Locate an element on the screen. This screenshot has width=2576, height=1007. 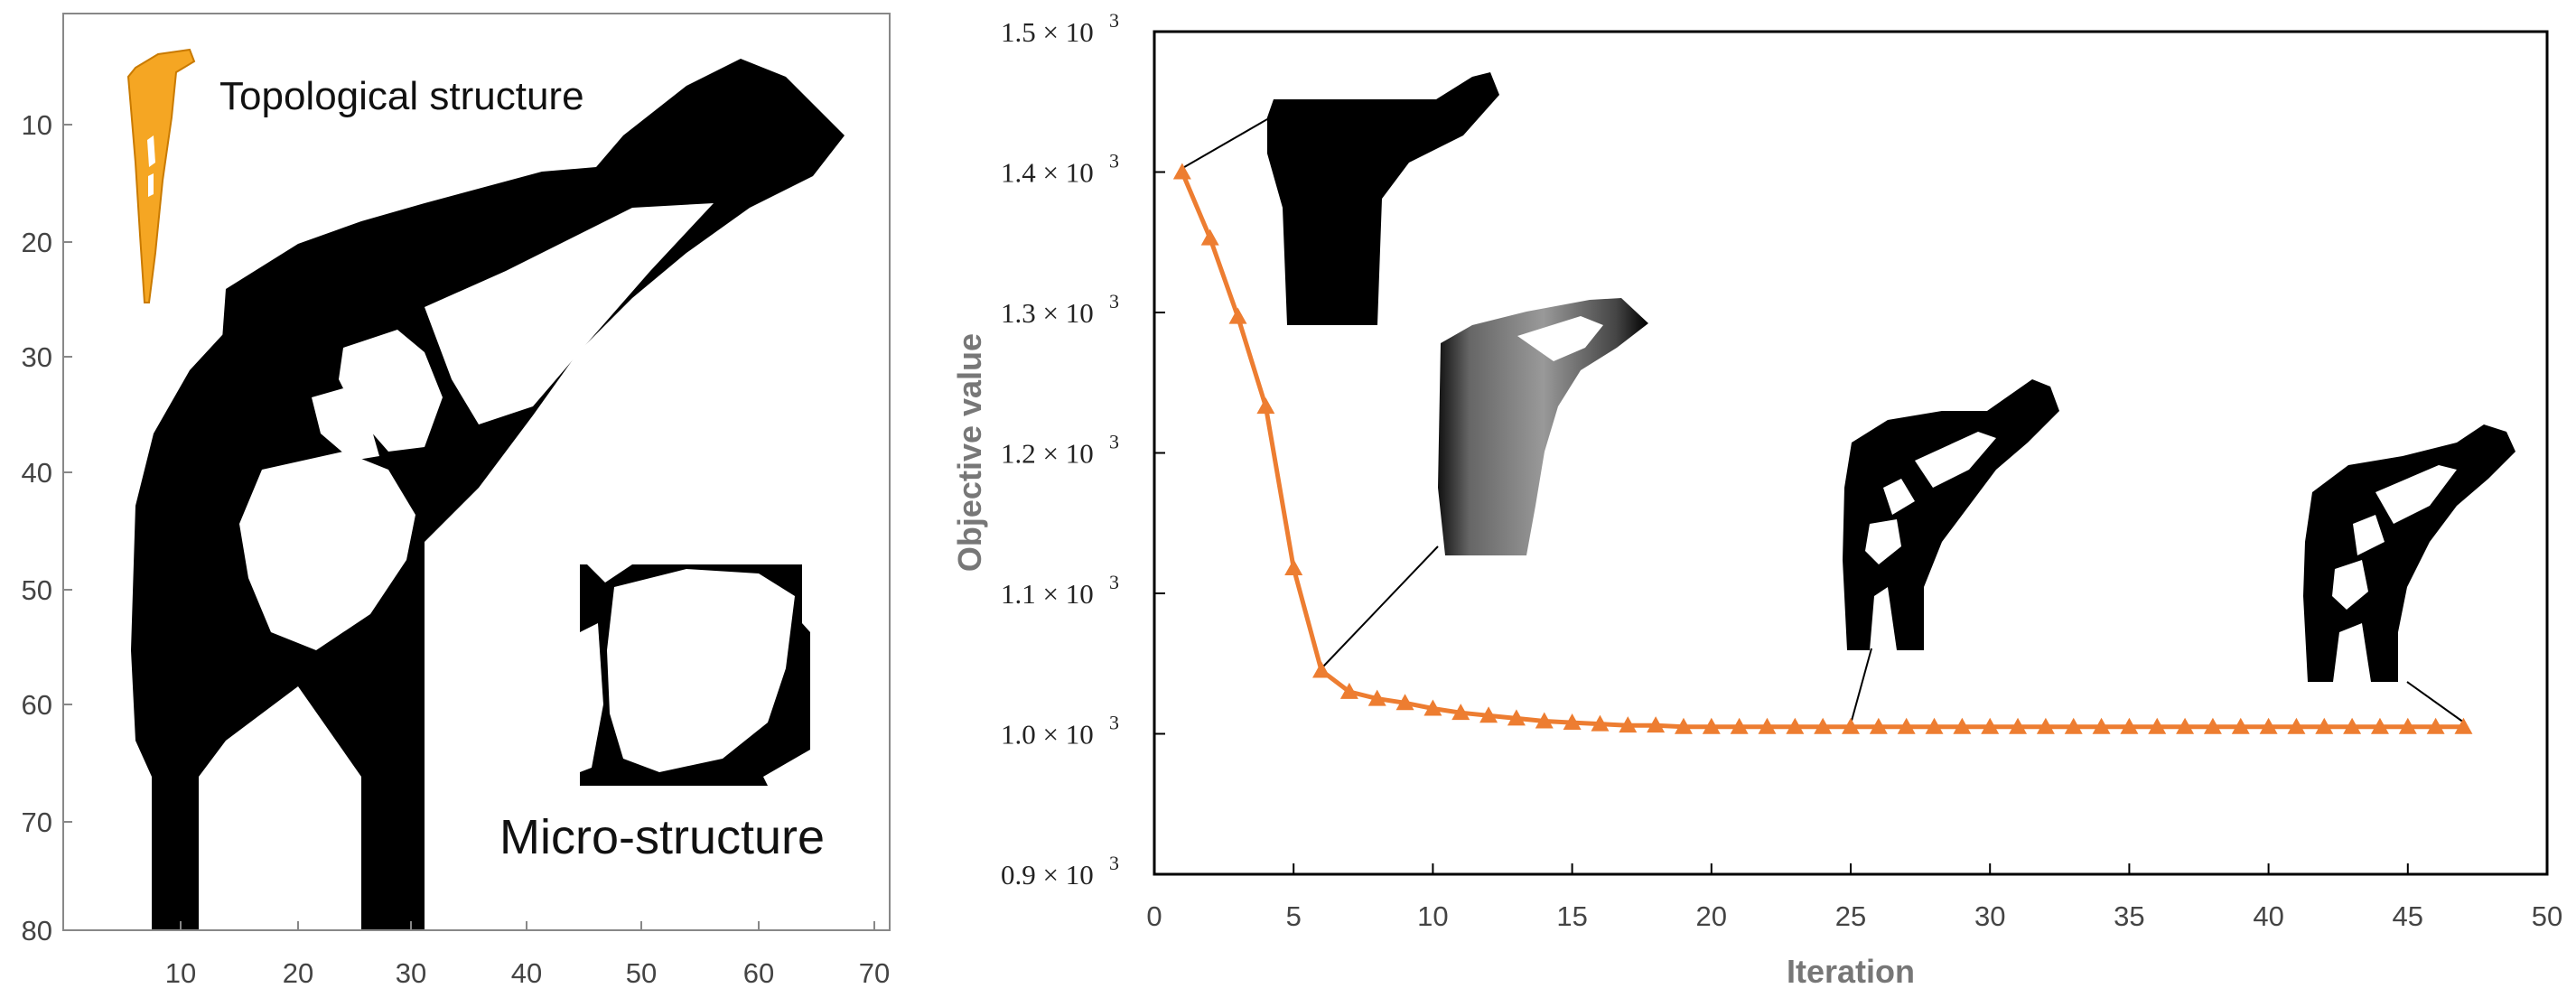
chart-y-tick-label: 0.9 × 10 3 is located at coordinates (1060, 871).